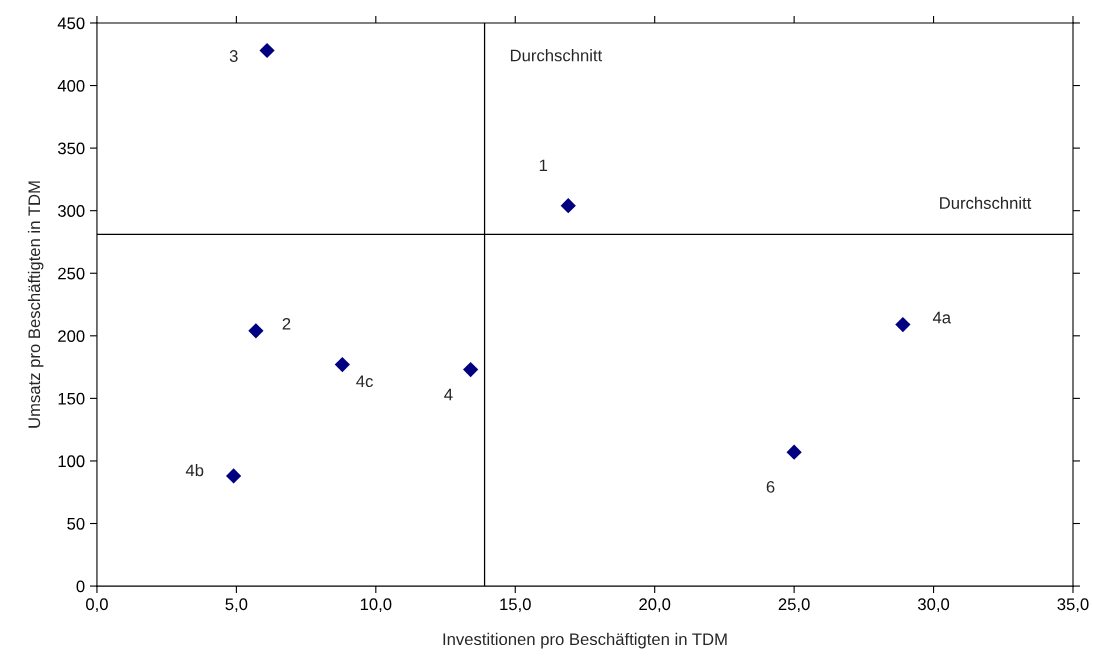  Describe the element at coordinates (794, 605) in the screenshot. I see `x-tick-label: 25,0` at that location.